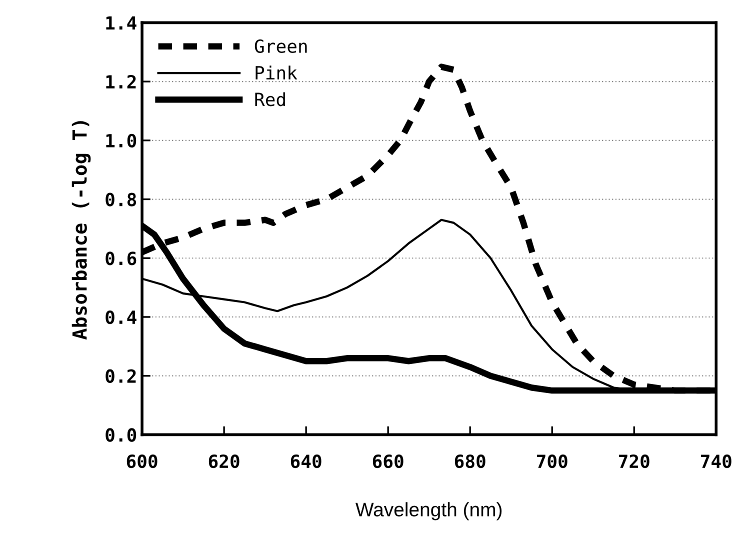  What do you see at coordinates (306, 461) in the screenshot?
I see `x-tick-label: 640` at bounding box center [306, 461].